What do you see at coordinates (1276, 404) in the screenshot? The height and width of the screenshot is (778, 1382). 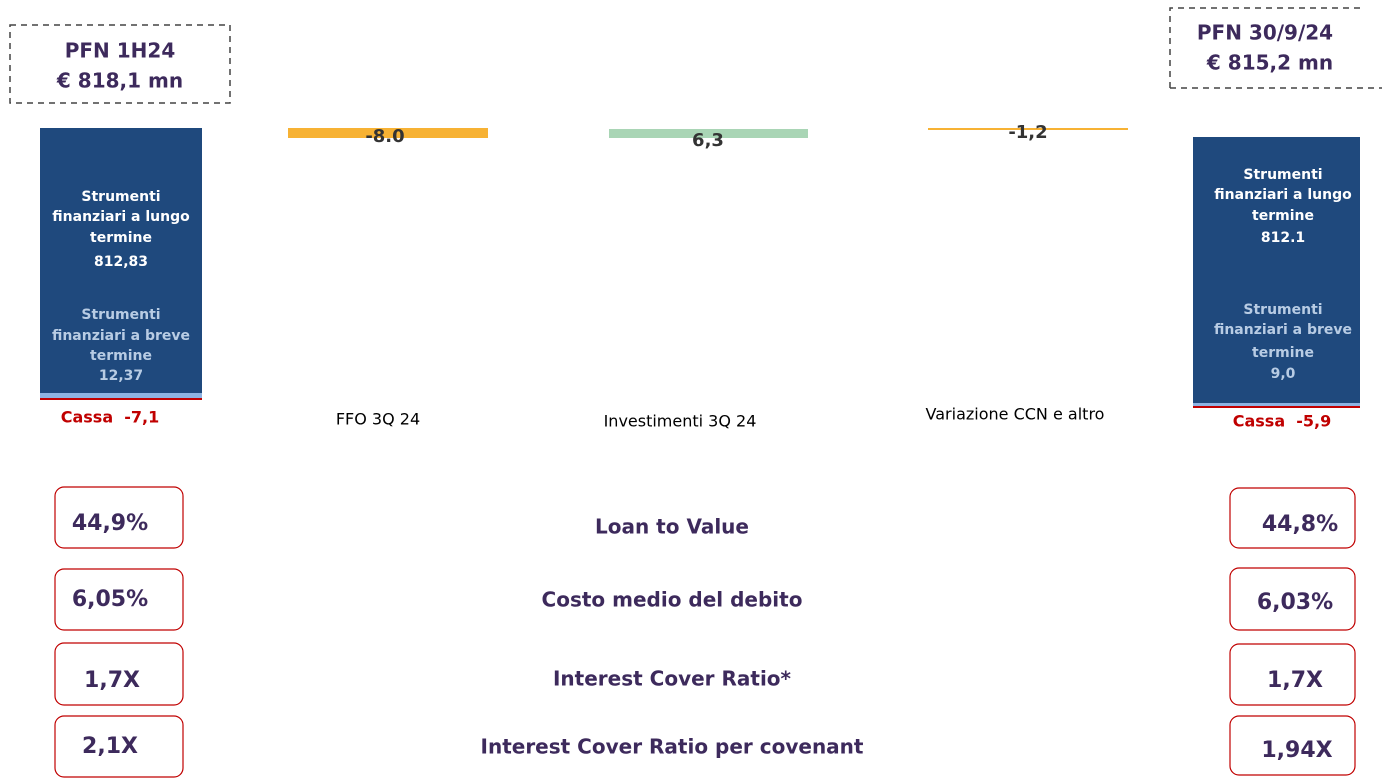 I see `end-short-strip` at bounding box center [1276, 404].